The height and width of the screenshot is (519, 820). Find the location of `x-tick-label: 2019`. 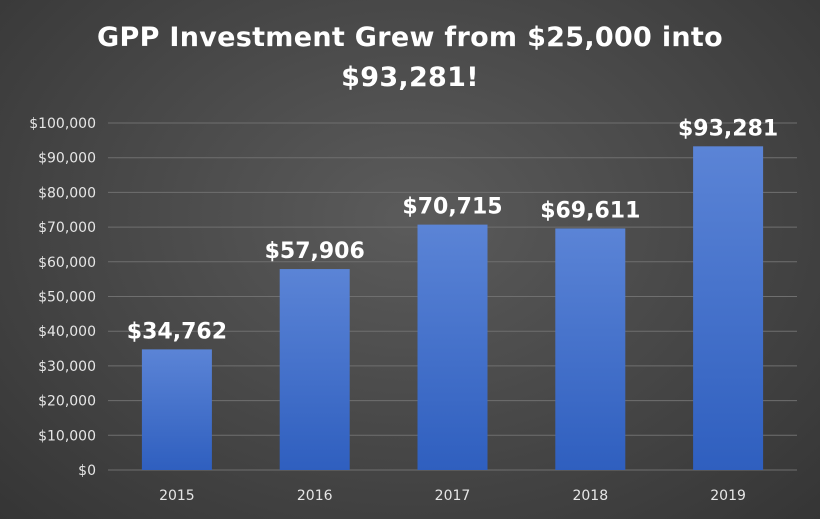

x-tick-label: 2019 is located at coordinates (728, 496).